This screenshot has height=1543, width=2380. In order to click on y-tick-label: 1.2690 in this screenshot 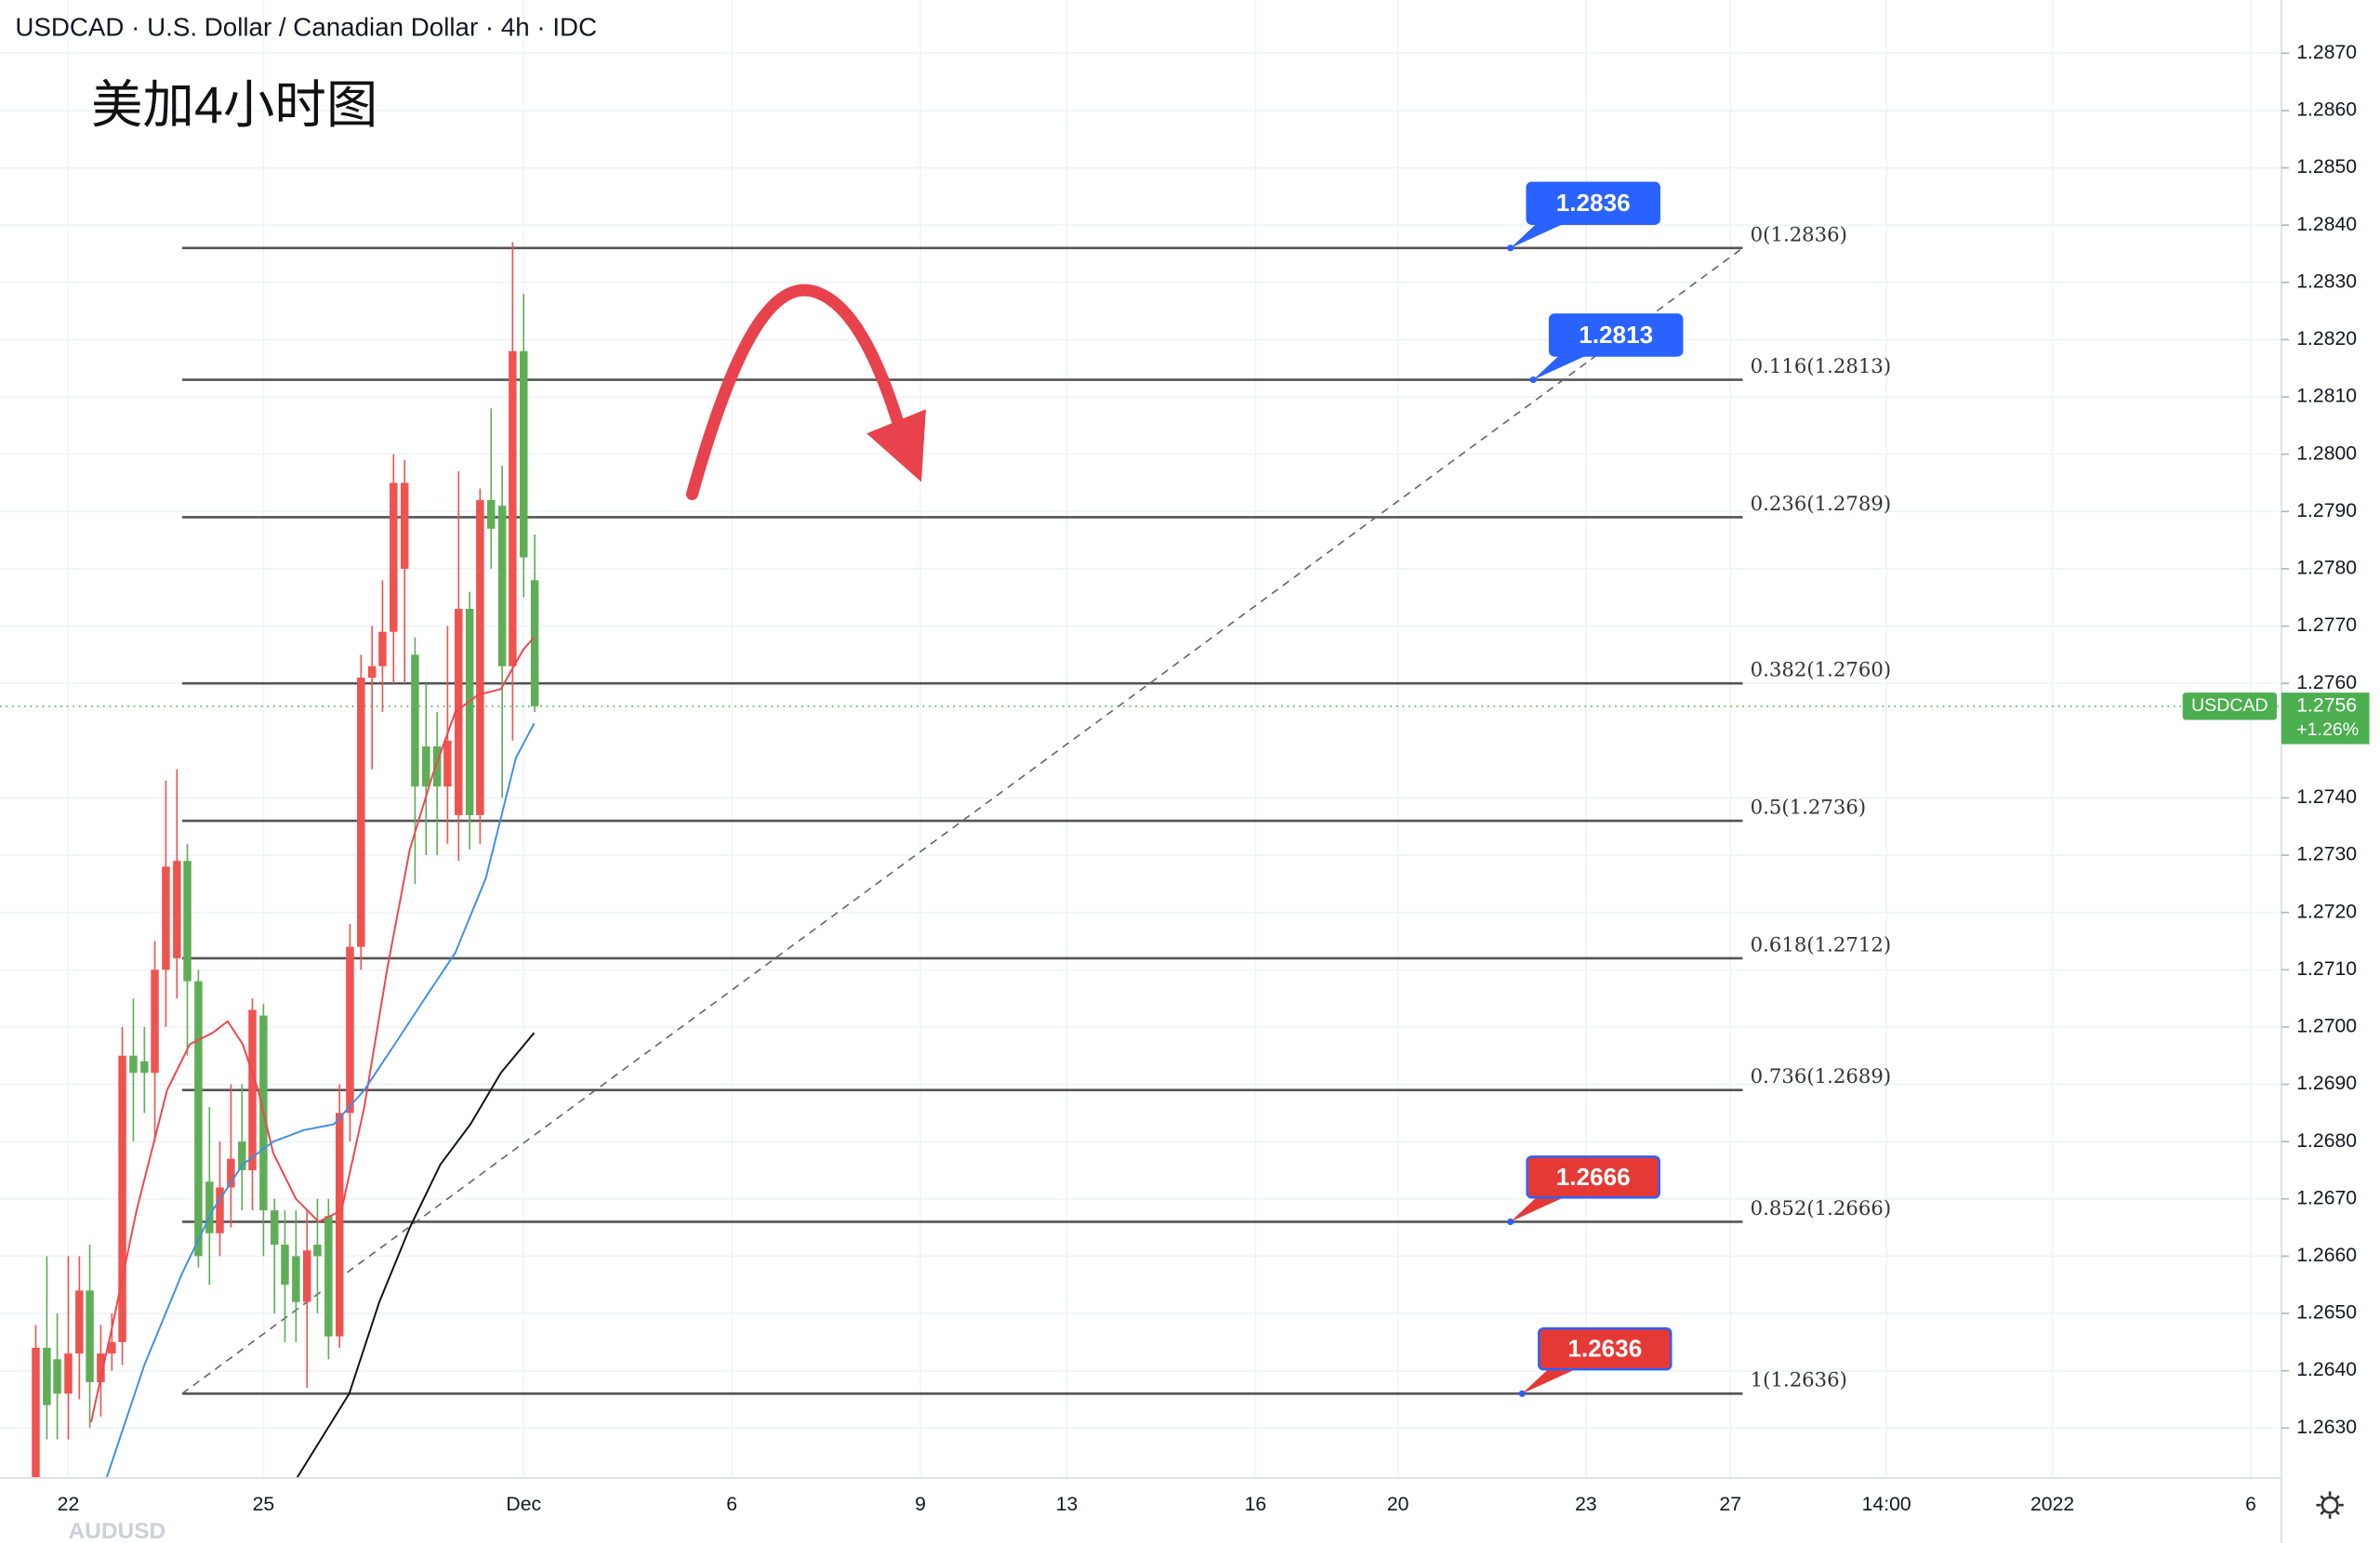, I will do `click(2326, 1083)`.